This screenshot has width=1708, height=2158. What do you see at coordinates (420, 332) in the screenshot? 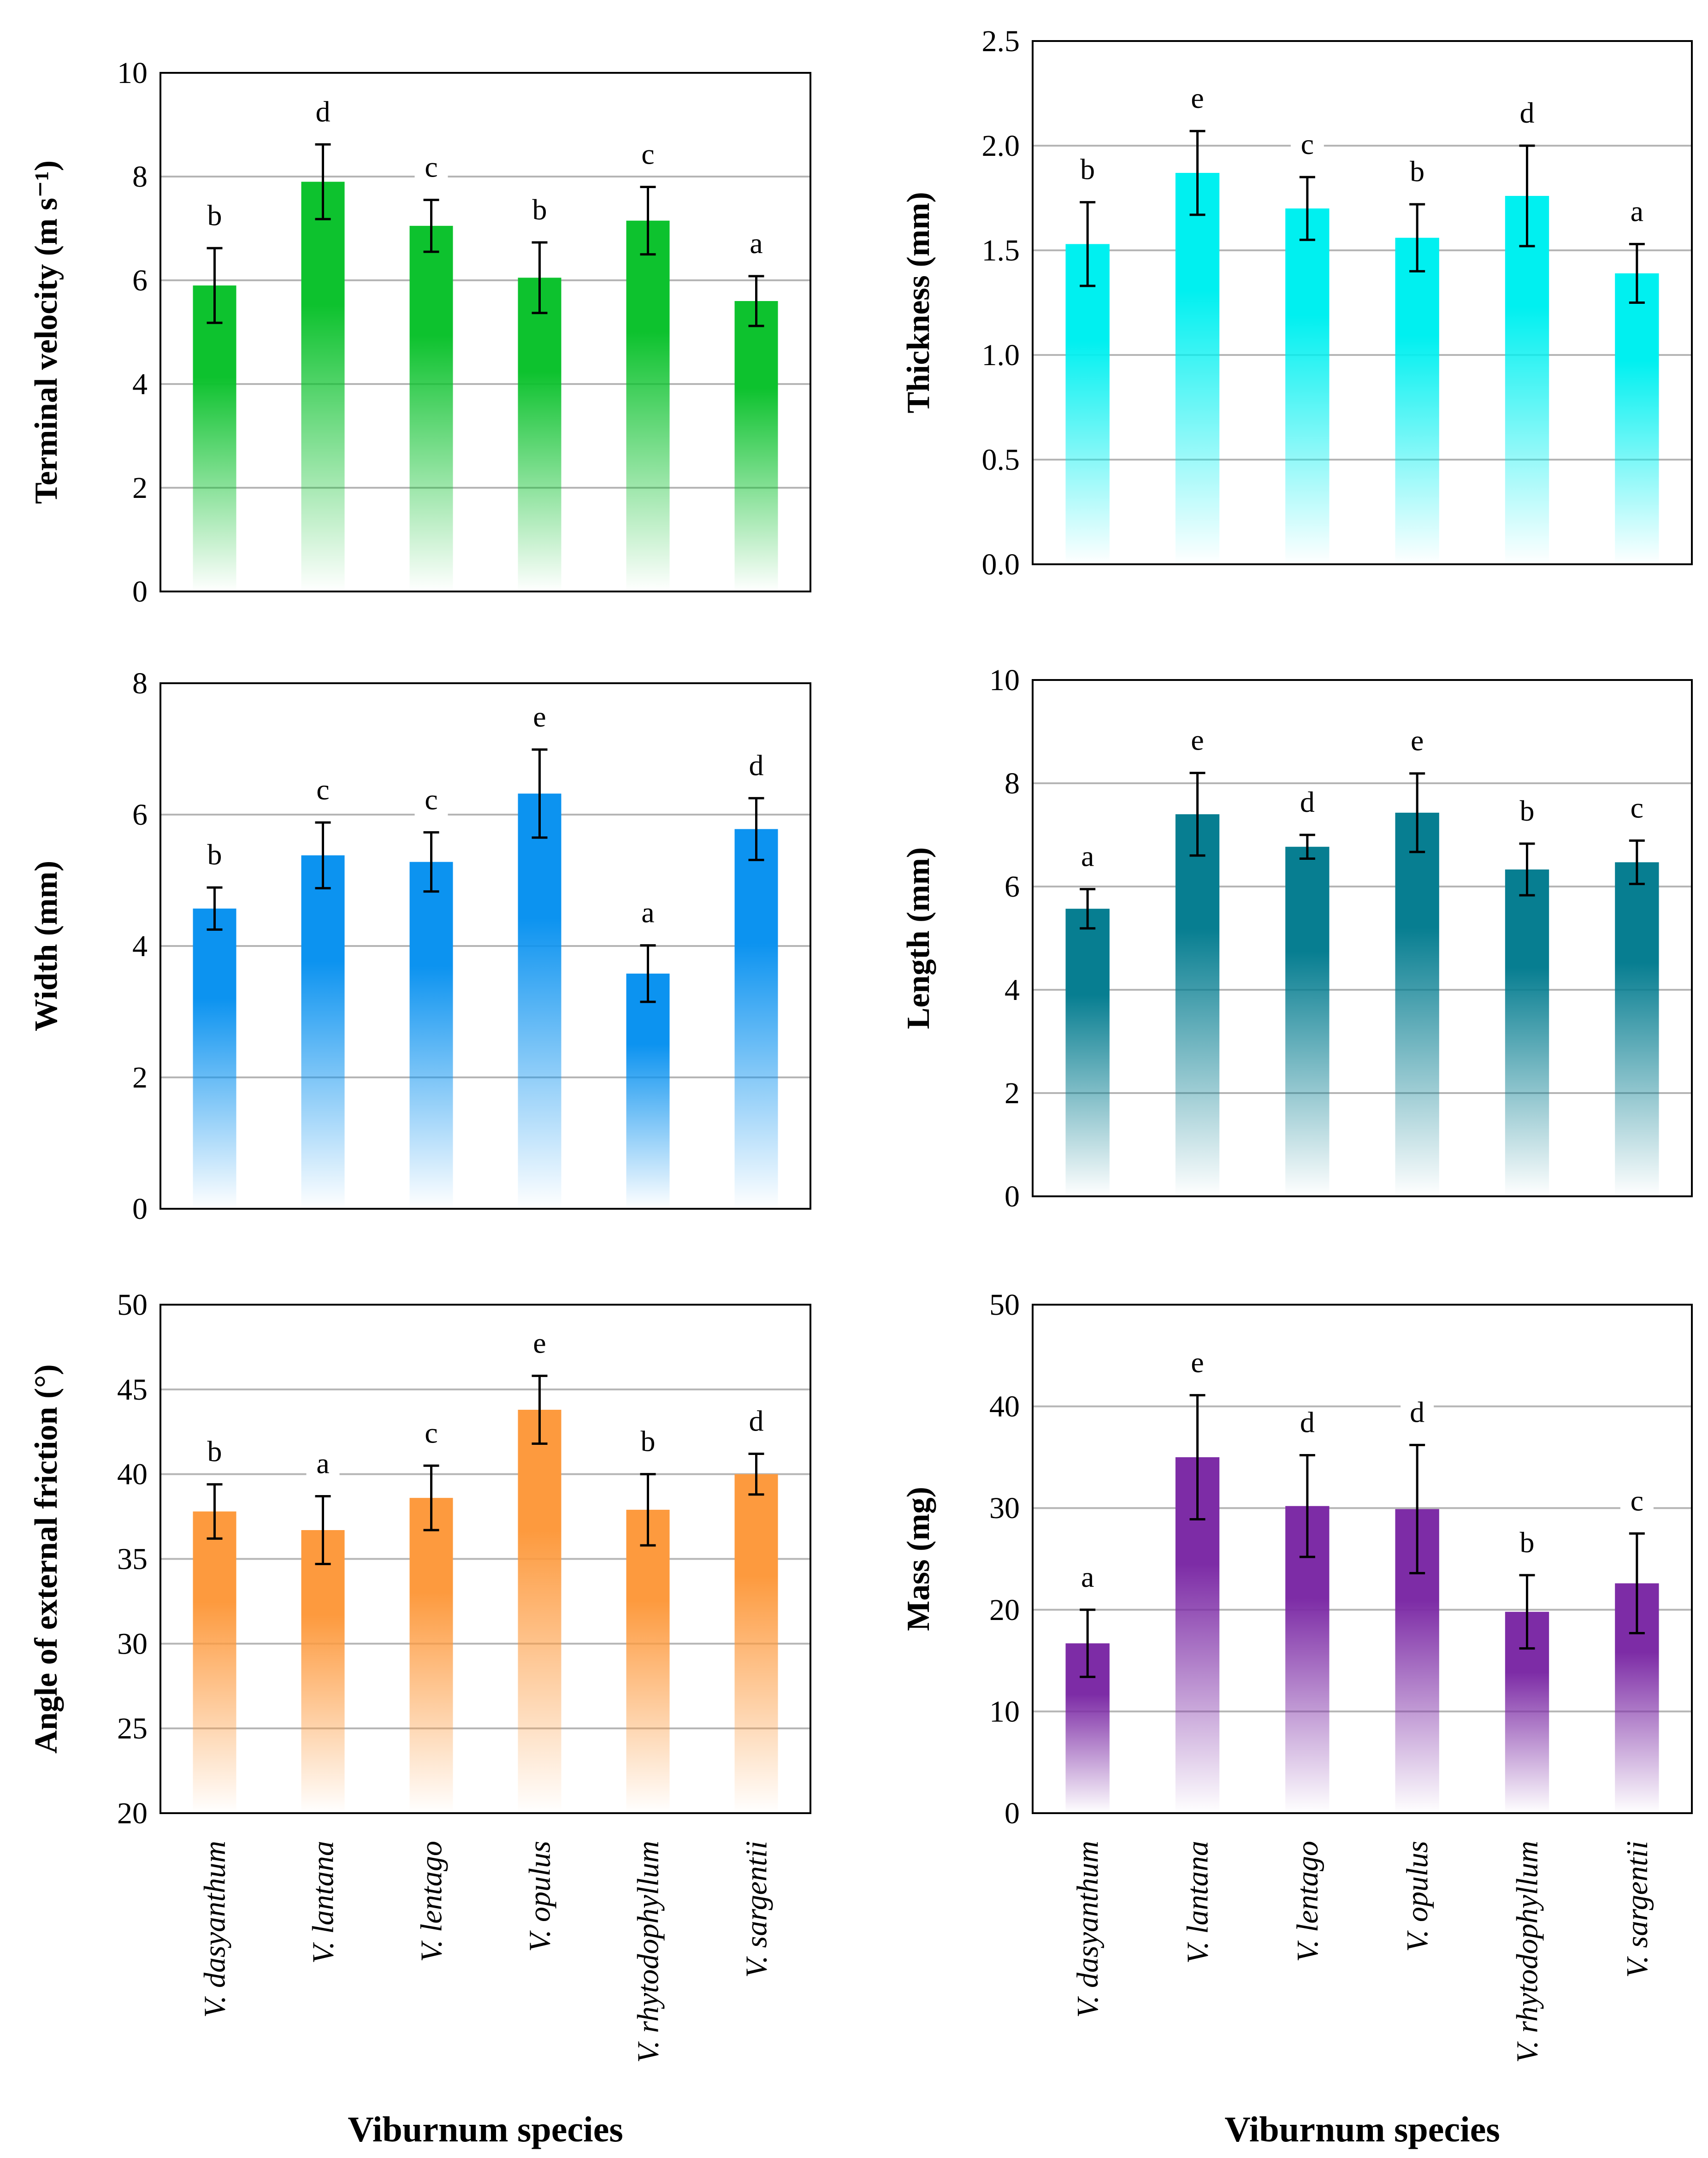
I see `chart-panel-terminal-velocity: 0 2 4 6 8 10 b d c b c a Terminal velocity (m s⁻¹)` at bounding box center [420, 332].